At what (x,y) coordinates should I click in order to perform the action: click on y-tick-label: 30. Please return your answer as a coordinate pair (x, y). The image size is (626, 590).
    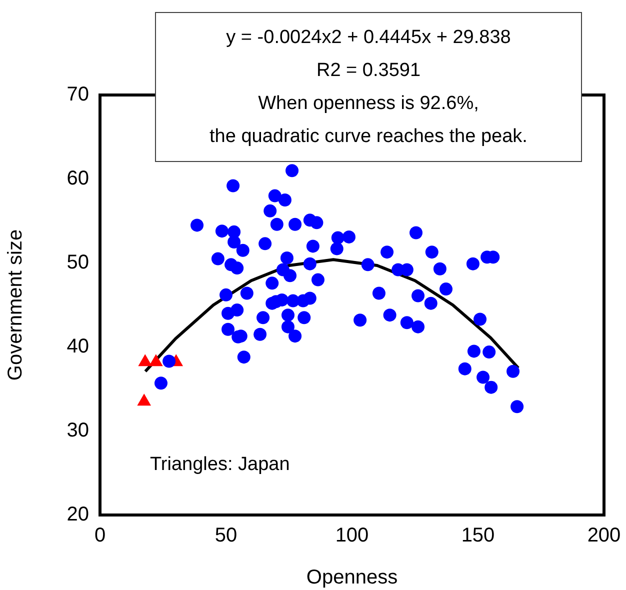
    Looking at the image, I should click on (77, 431).